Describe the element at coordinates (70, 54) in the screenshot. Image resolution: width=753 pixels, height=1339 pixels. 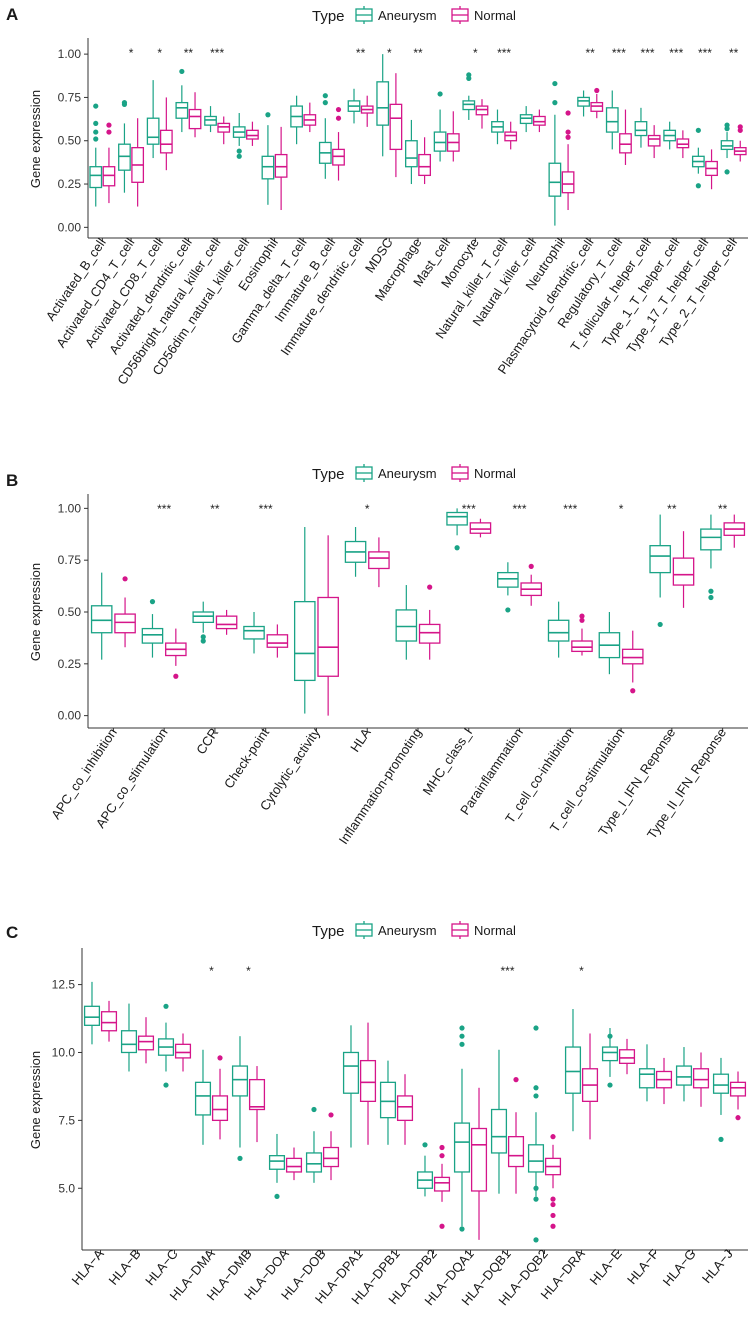
I see `y-tick-label: 1.00` at that location.